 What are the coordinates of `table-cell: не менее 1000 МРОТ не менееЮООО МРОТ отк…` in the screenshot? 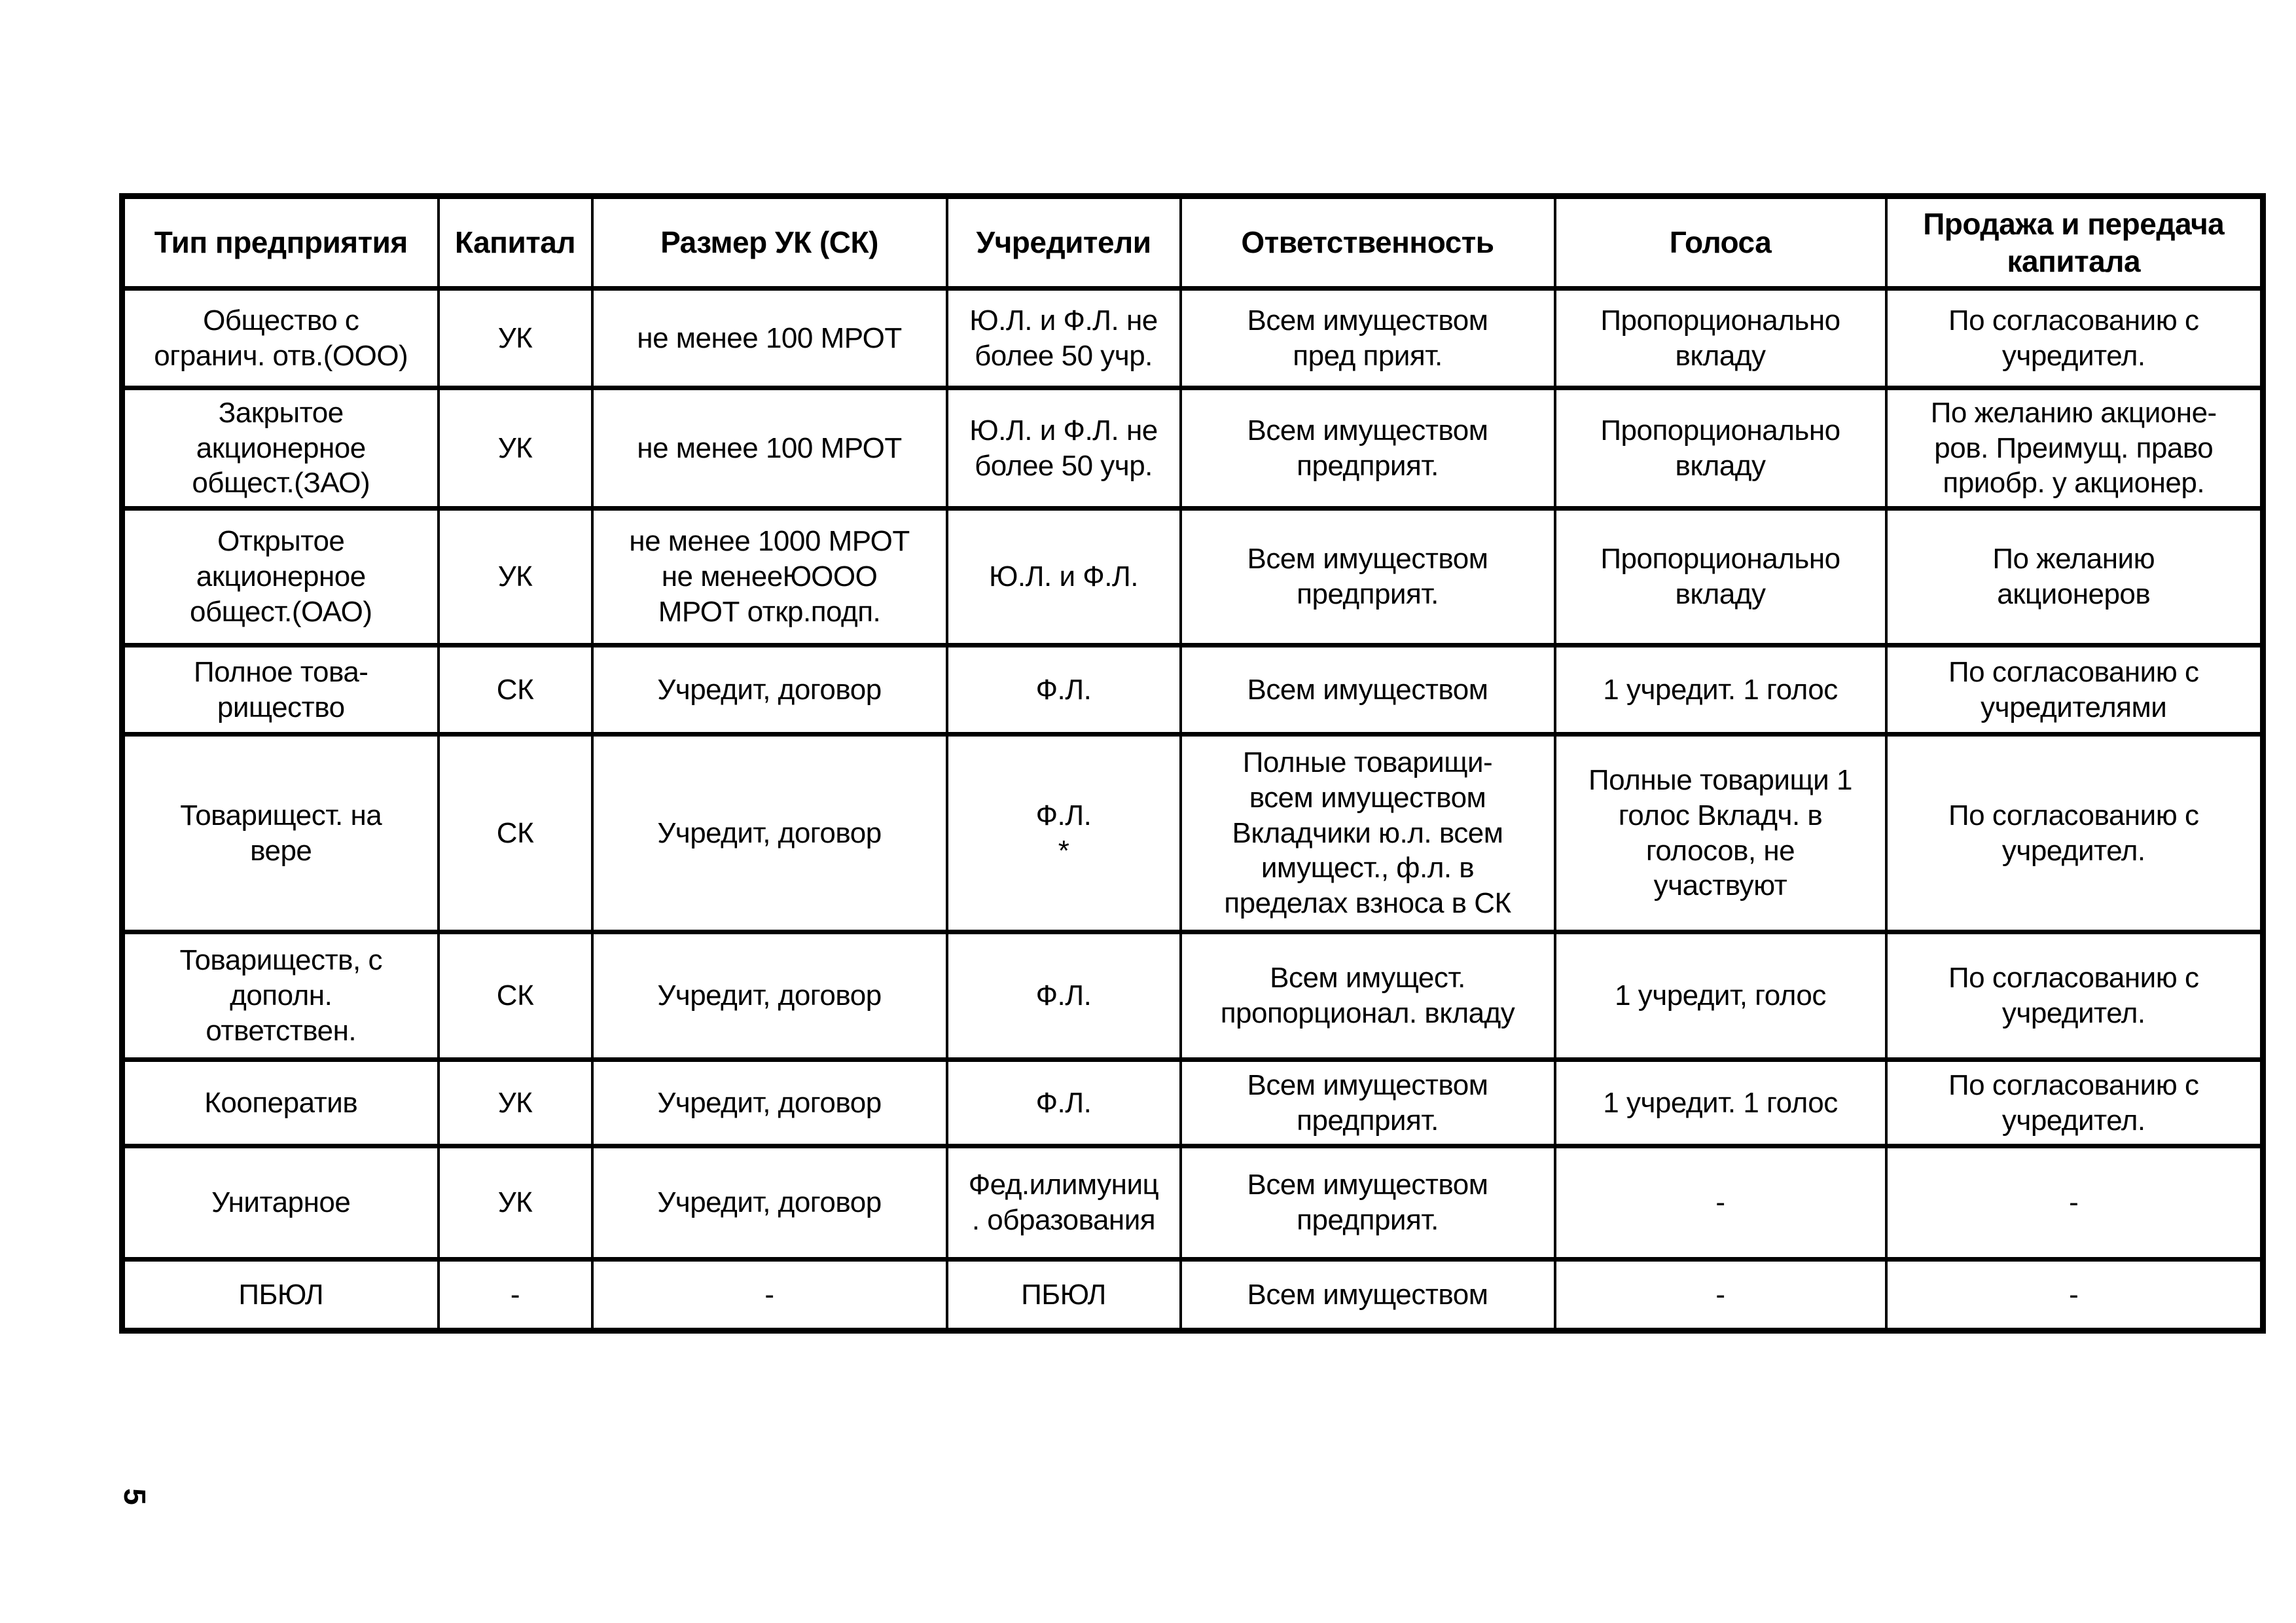 It's located at (769, 576).